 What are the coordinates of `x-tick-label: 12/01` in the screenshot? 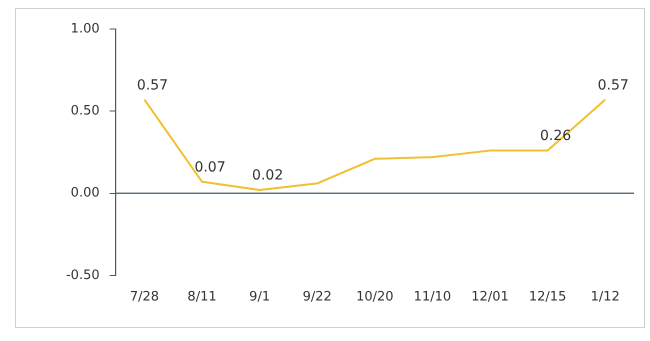 It's located at (490, 297).